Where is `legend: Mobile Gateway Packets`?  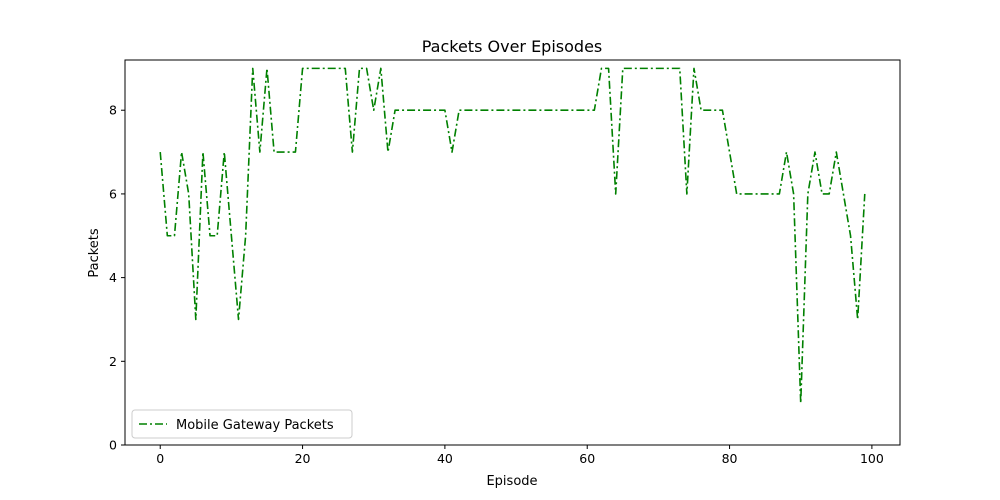 legend: Mobile Gateway Packets is located at coordinates (242, 424).